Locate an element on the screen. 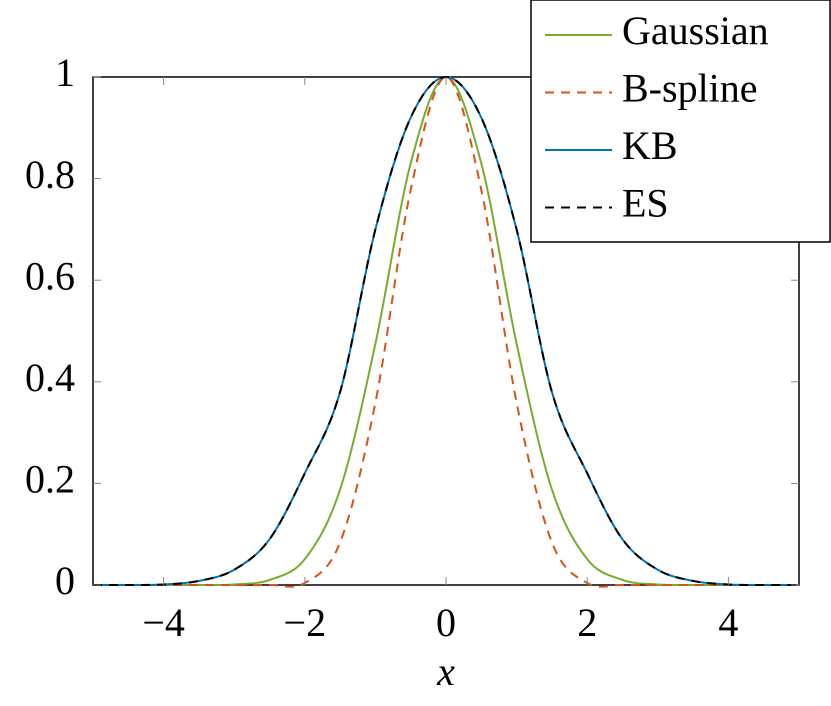 The height and width of the screenshot is (706, 831). y-tick-label: 1 is located at coordinates (65, 72).